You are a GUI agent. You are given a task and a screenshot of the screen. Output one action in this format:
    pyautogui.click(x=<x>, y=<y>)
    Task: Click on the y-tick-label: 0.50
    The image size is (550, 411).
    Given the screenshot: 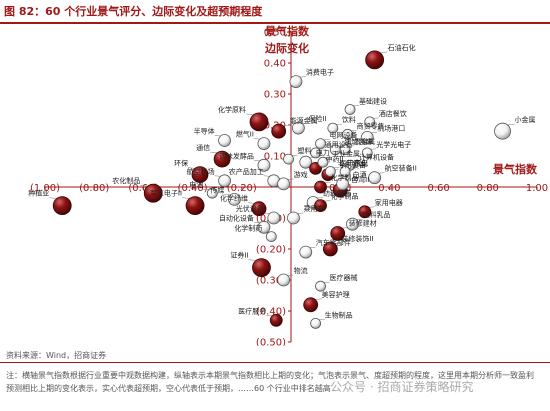 What is the action you would take?
    pyautogui.click(x=275, y=33)
    